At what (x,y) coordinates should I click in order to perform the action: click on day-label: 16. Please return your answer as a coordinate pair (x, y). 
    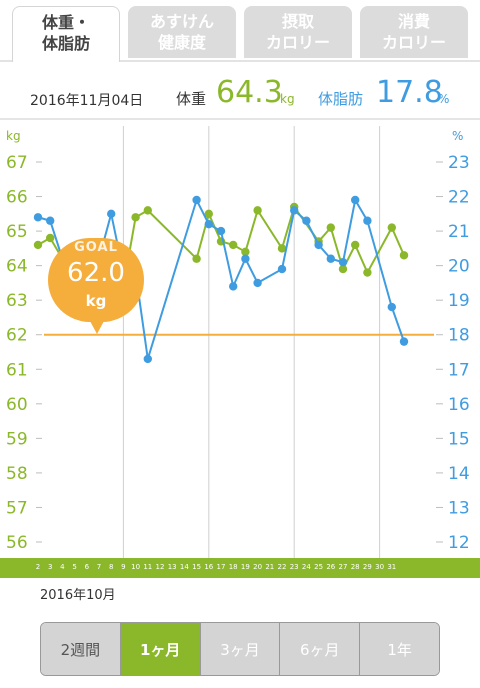
    Looking at the image, I should click on (209, 567).